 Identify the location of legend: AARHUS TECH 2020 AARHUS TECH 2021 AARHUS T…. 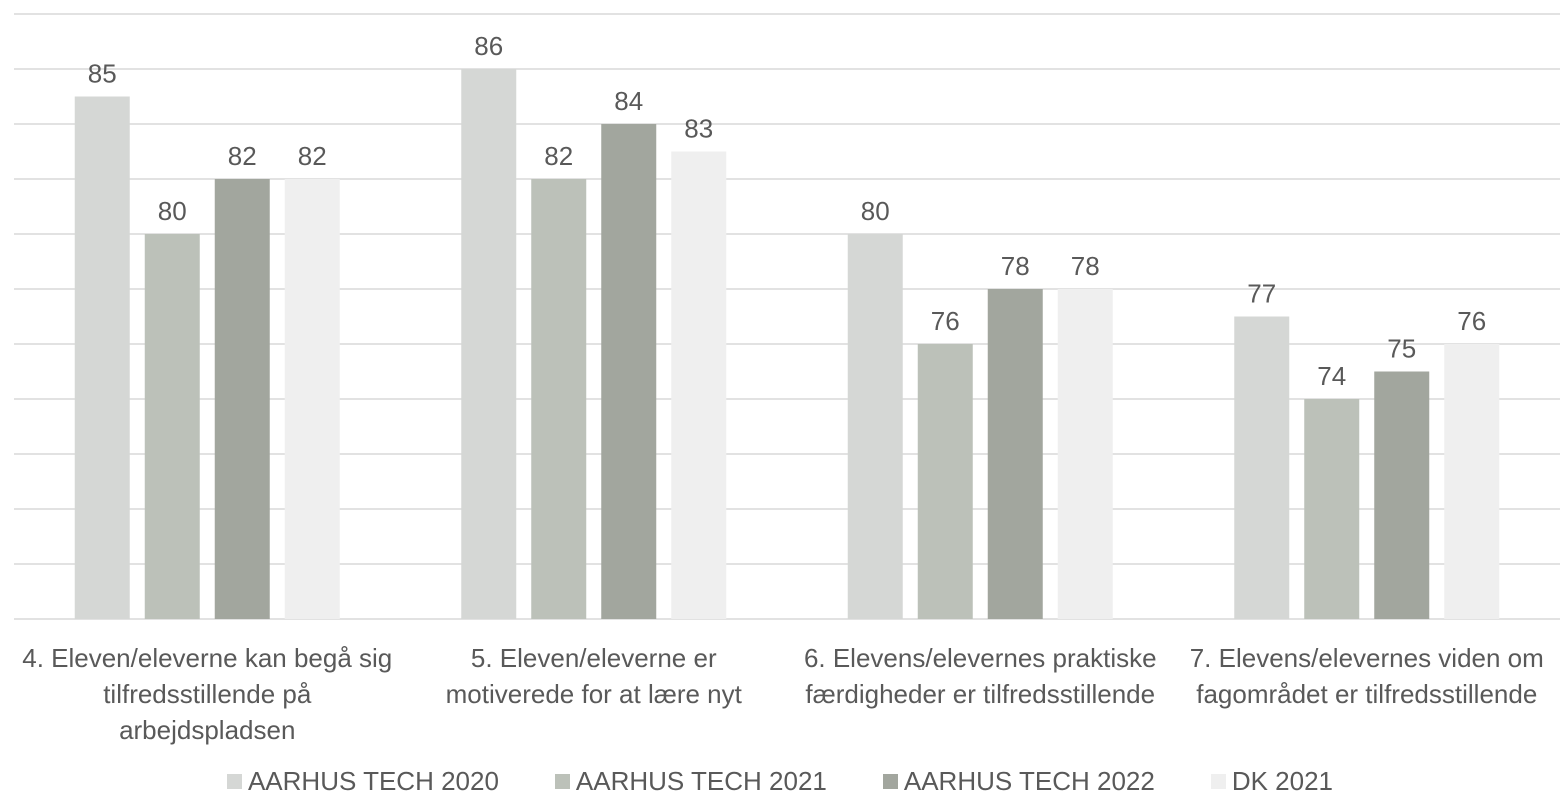
(780, 781).